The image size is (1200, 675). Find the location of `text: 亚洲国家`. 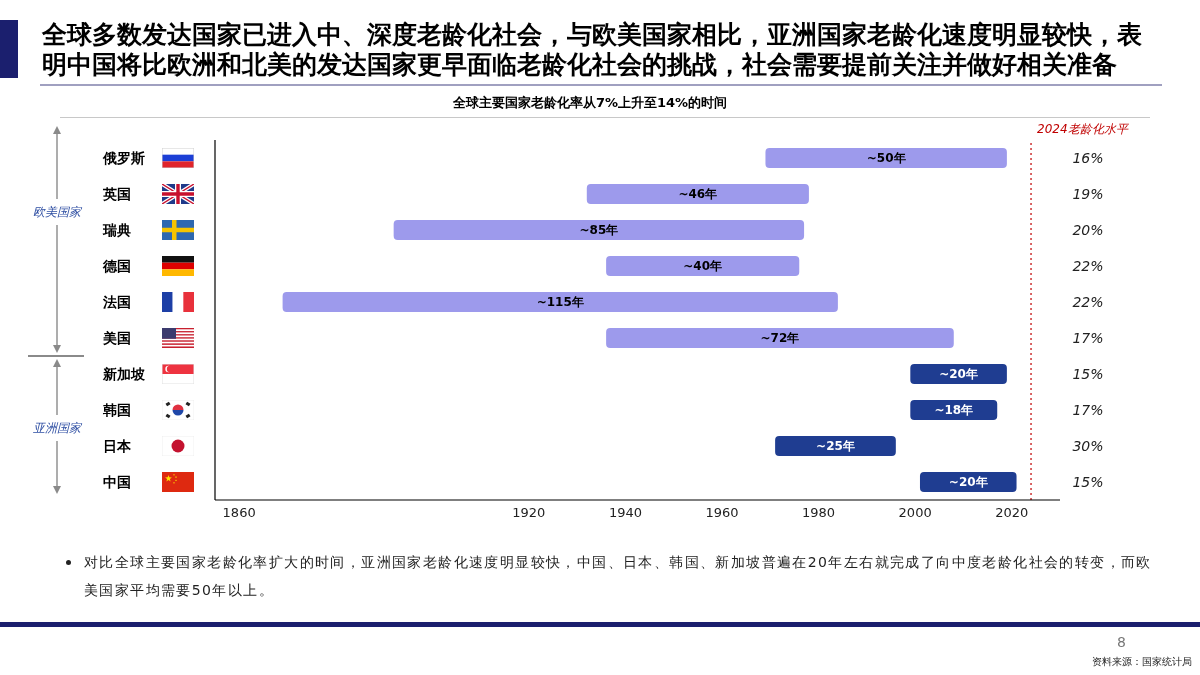

text: 亚洲国家 is located at coordinates (57, 428).